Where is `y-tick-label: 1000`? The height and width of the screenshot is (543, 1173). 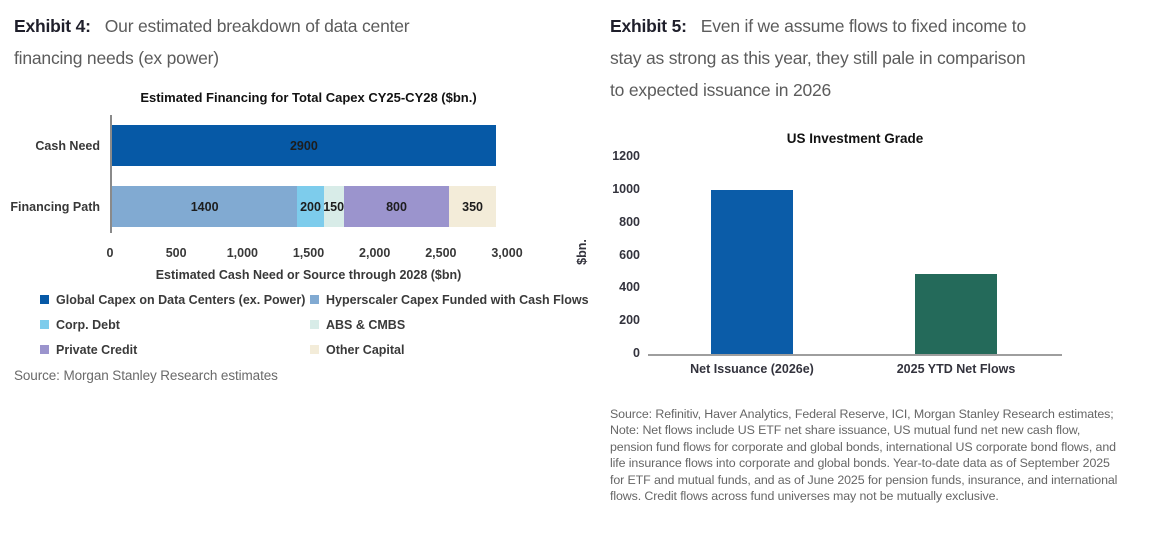 y-tick-label: 1000 is located at coordinates (626, 188).